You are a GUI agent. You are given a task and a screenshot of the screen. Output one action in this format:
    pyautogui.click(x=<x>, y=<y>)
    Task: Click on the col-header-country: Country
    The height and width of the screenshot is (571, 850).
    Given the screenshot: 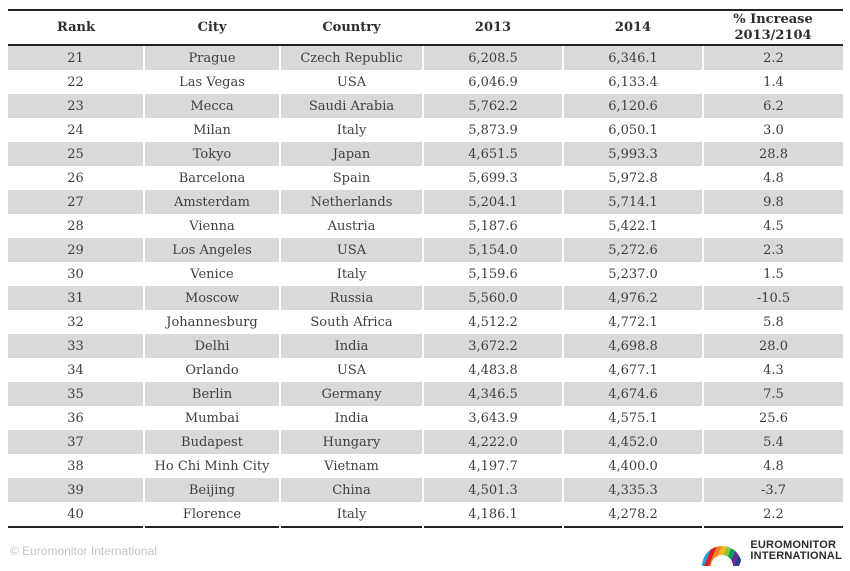 What is the action you would take?
    pyautogui.click(x=351, y=28)
    